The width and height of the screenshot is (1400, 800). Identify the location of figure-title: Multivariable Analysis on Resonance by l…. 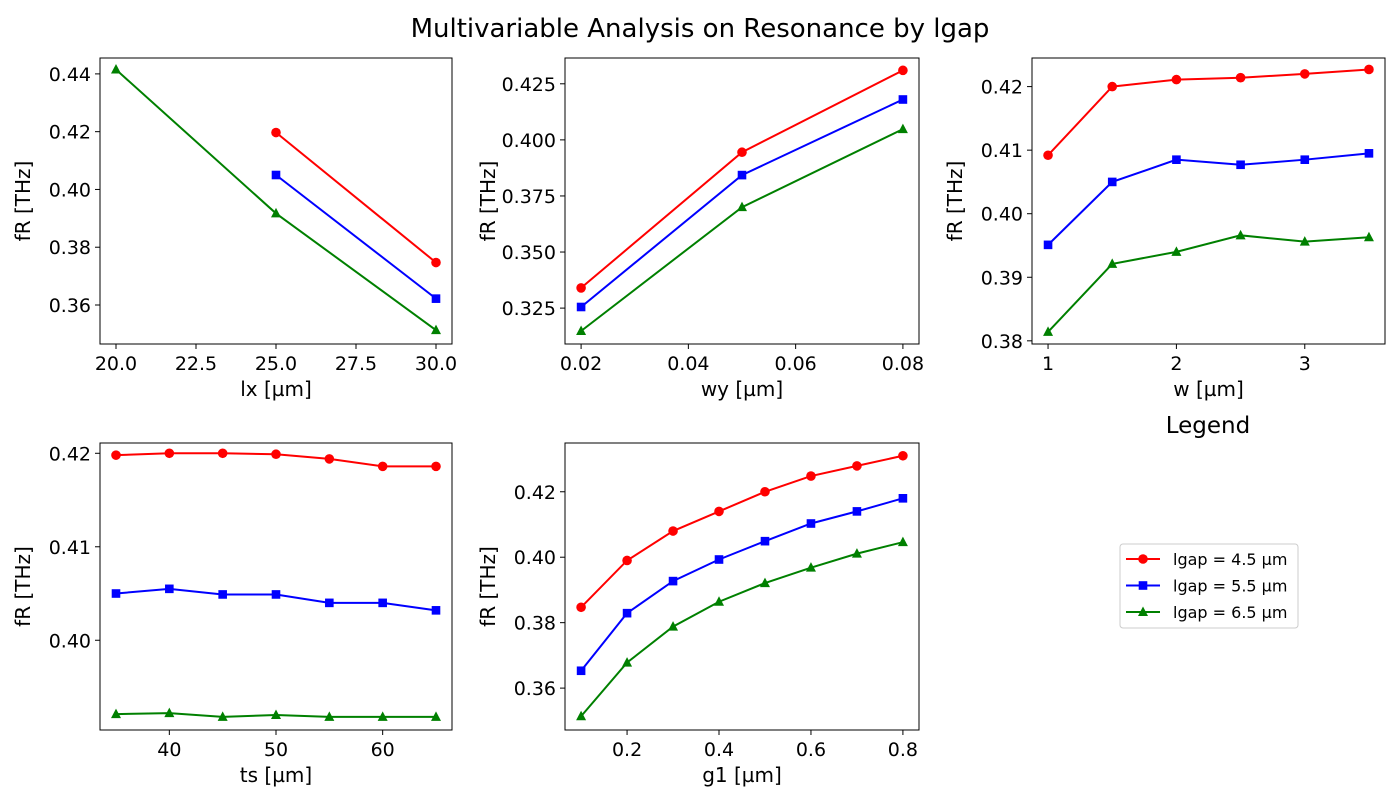
(700, 29).